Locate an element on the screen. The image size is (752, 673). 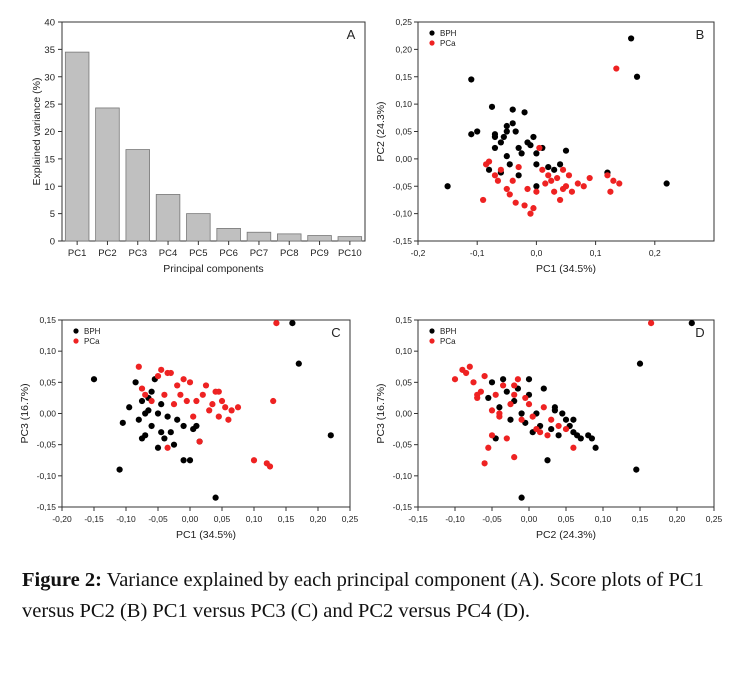
x-axis-label: PC1 (34.5%) is located at coordinates (206, 535).